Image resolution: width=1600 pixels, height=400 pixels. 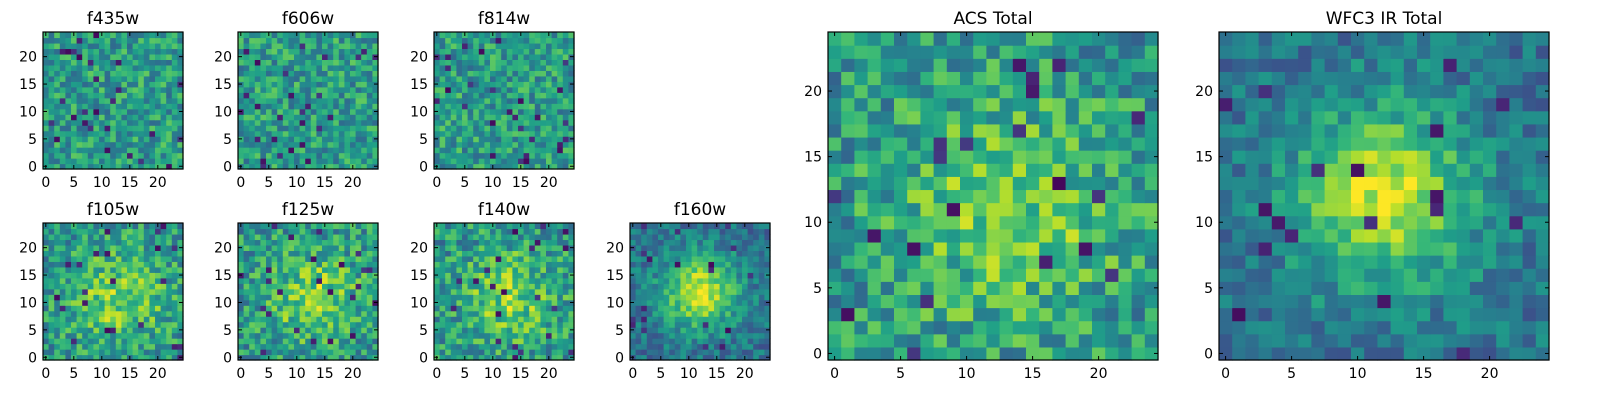 What do you see at coordinates (717, 374) in the screenshot?
I see `x-tick-label: 15` at bounding box center [717, 374].